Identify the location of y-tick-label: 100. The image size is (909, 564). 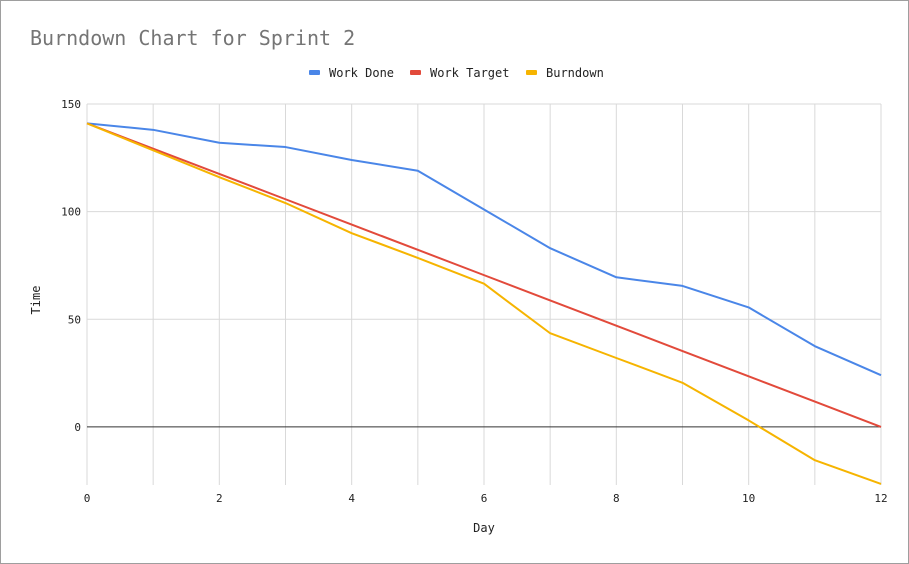
(71, 212).